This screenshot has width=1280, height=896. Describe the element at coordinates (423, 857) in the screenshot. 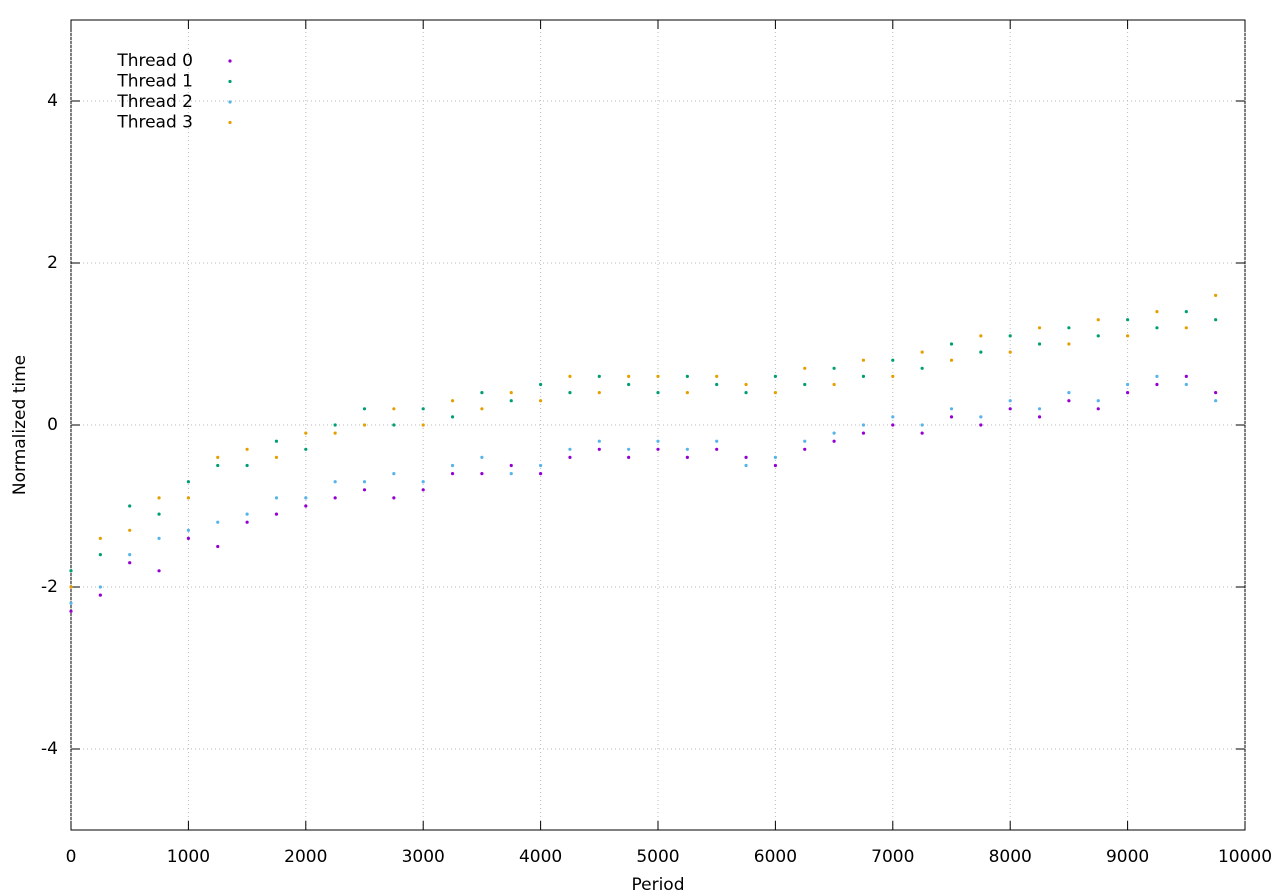

I see `x-tick-label: 3000` at that location.